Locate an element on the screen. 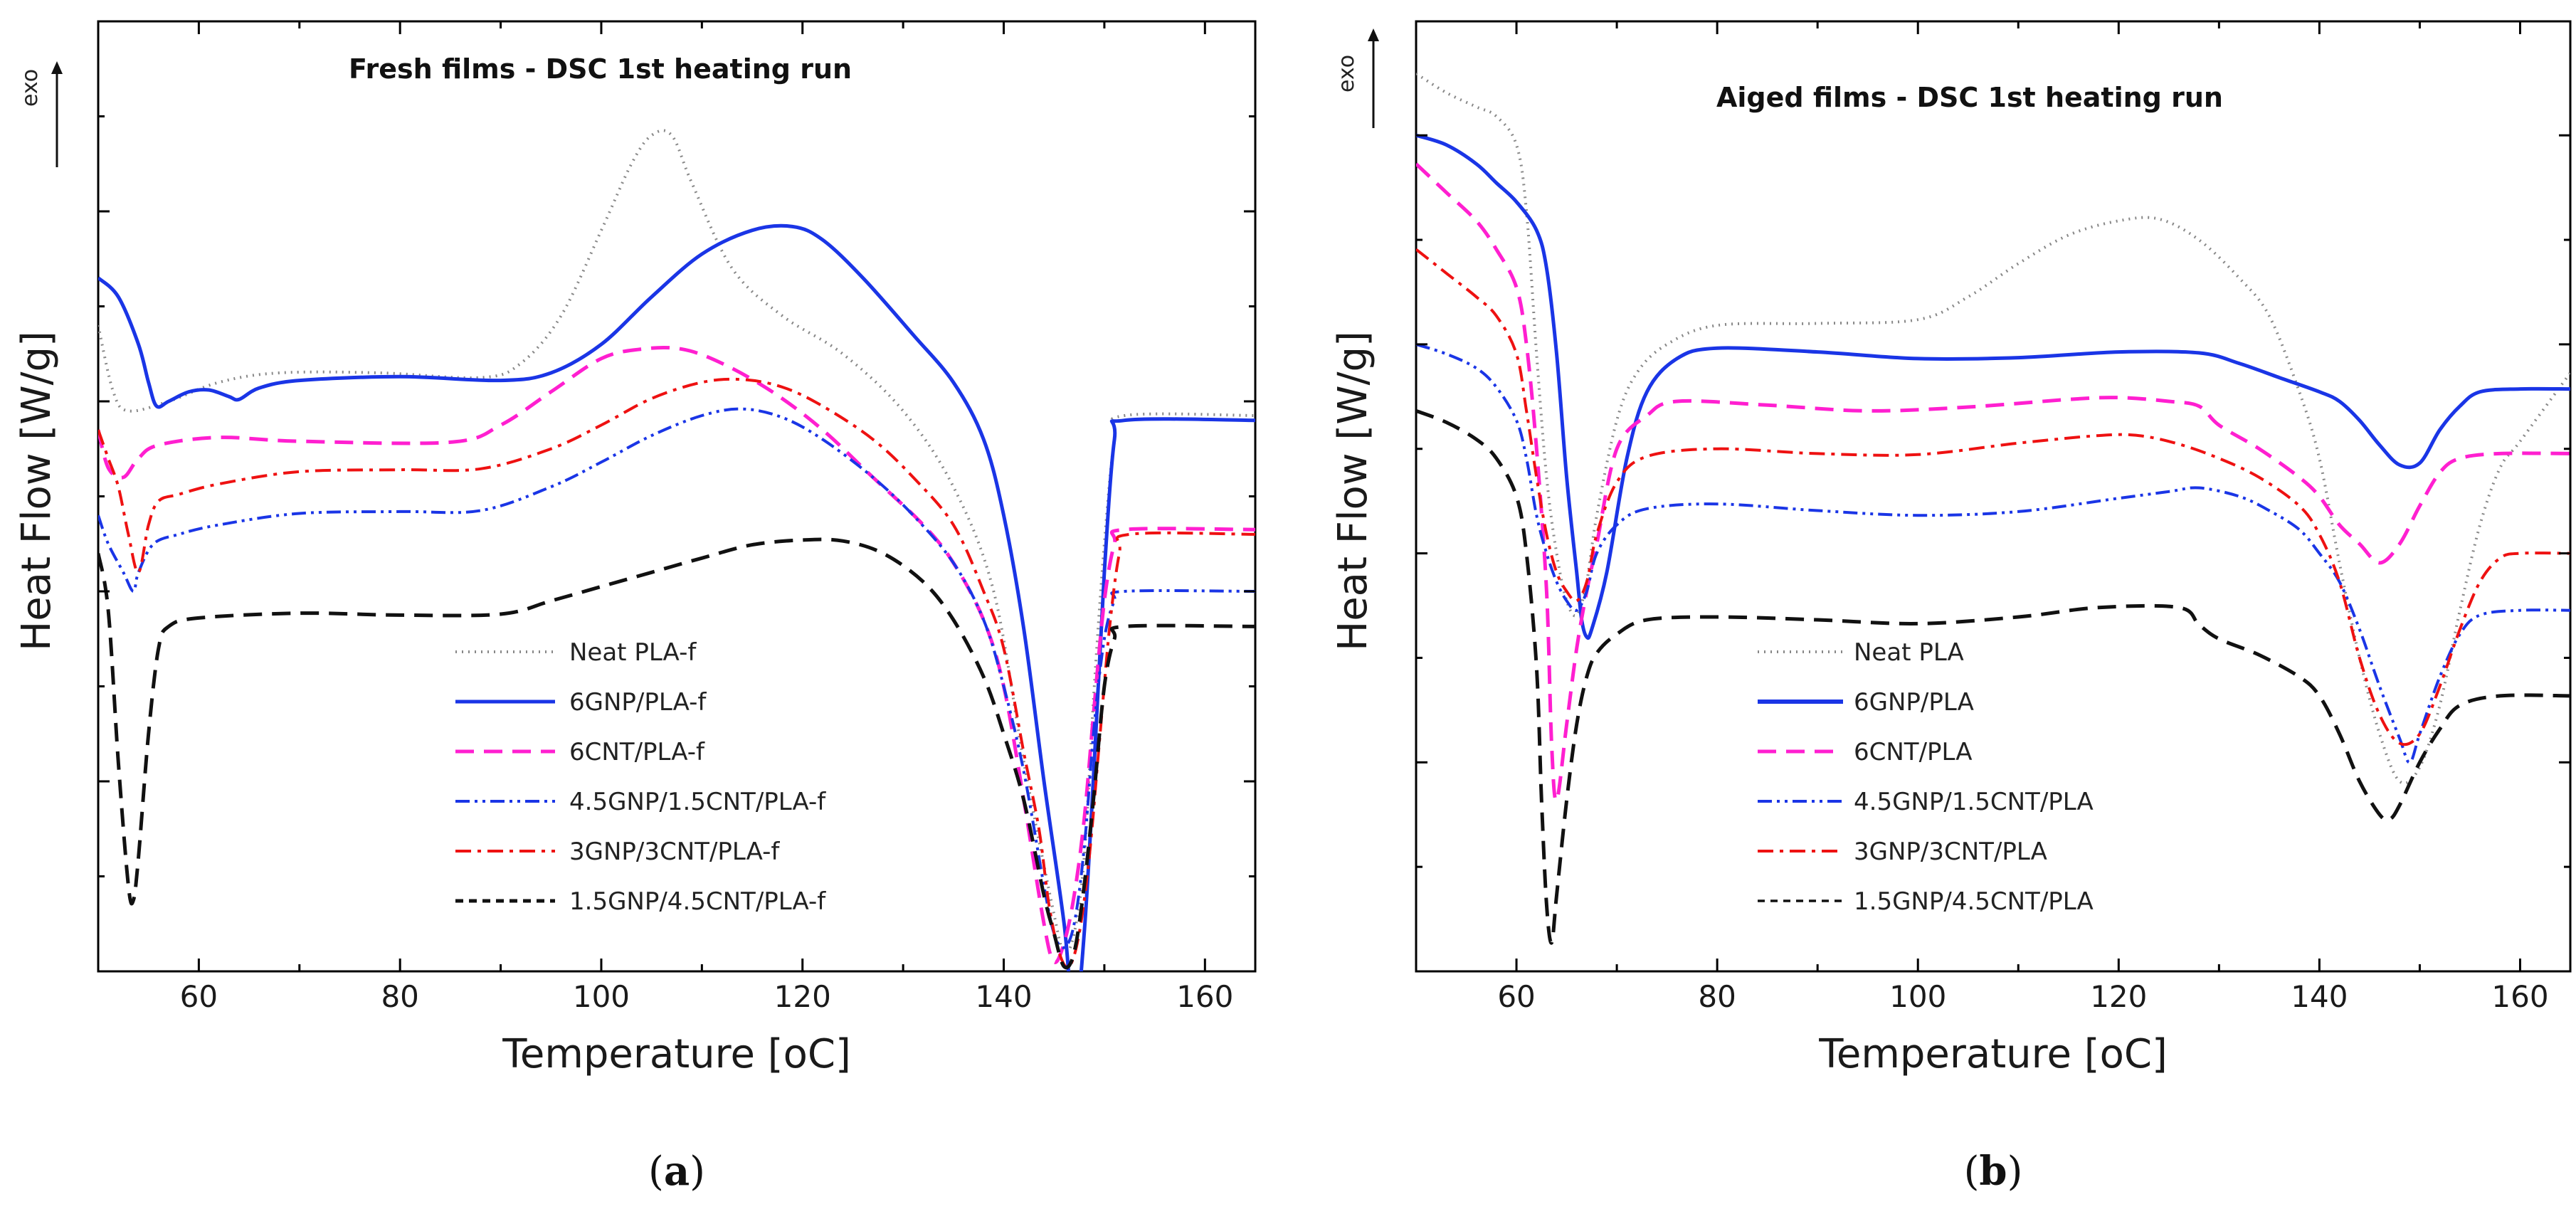 This screenshot has height=1214, width=2576. panel-a-x-tick-label-160: 160 is located at coordinates (1204, 996).